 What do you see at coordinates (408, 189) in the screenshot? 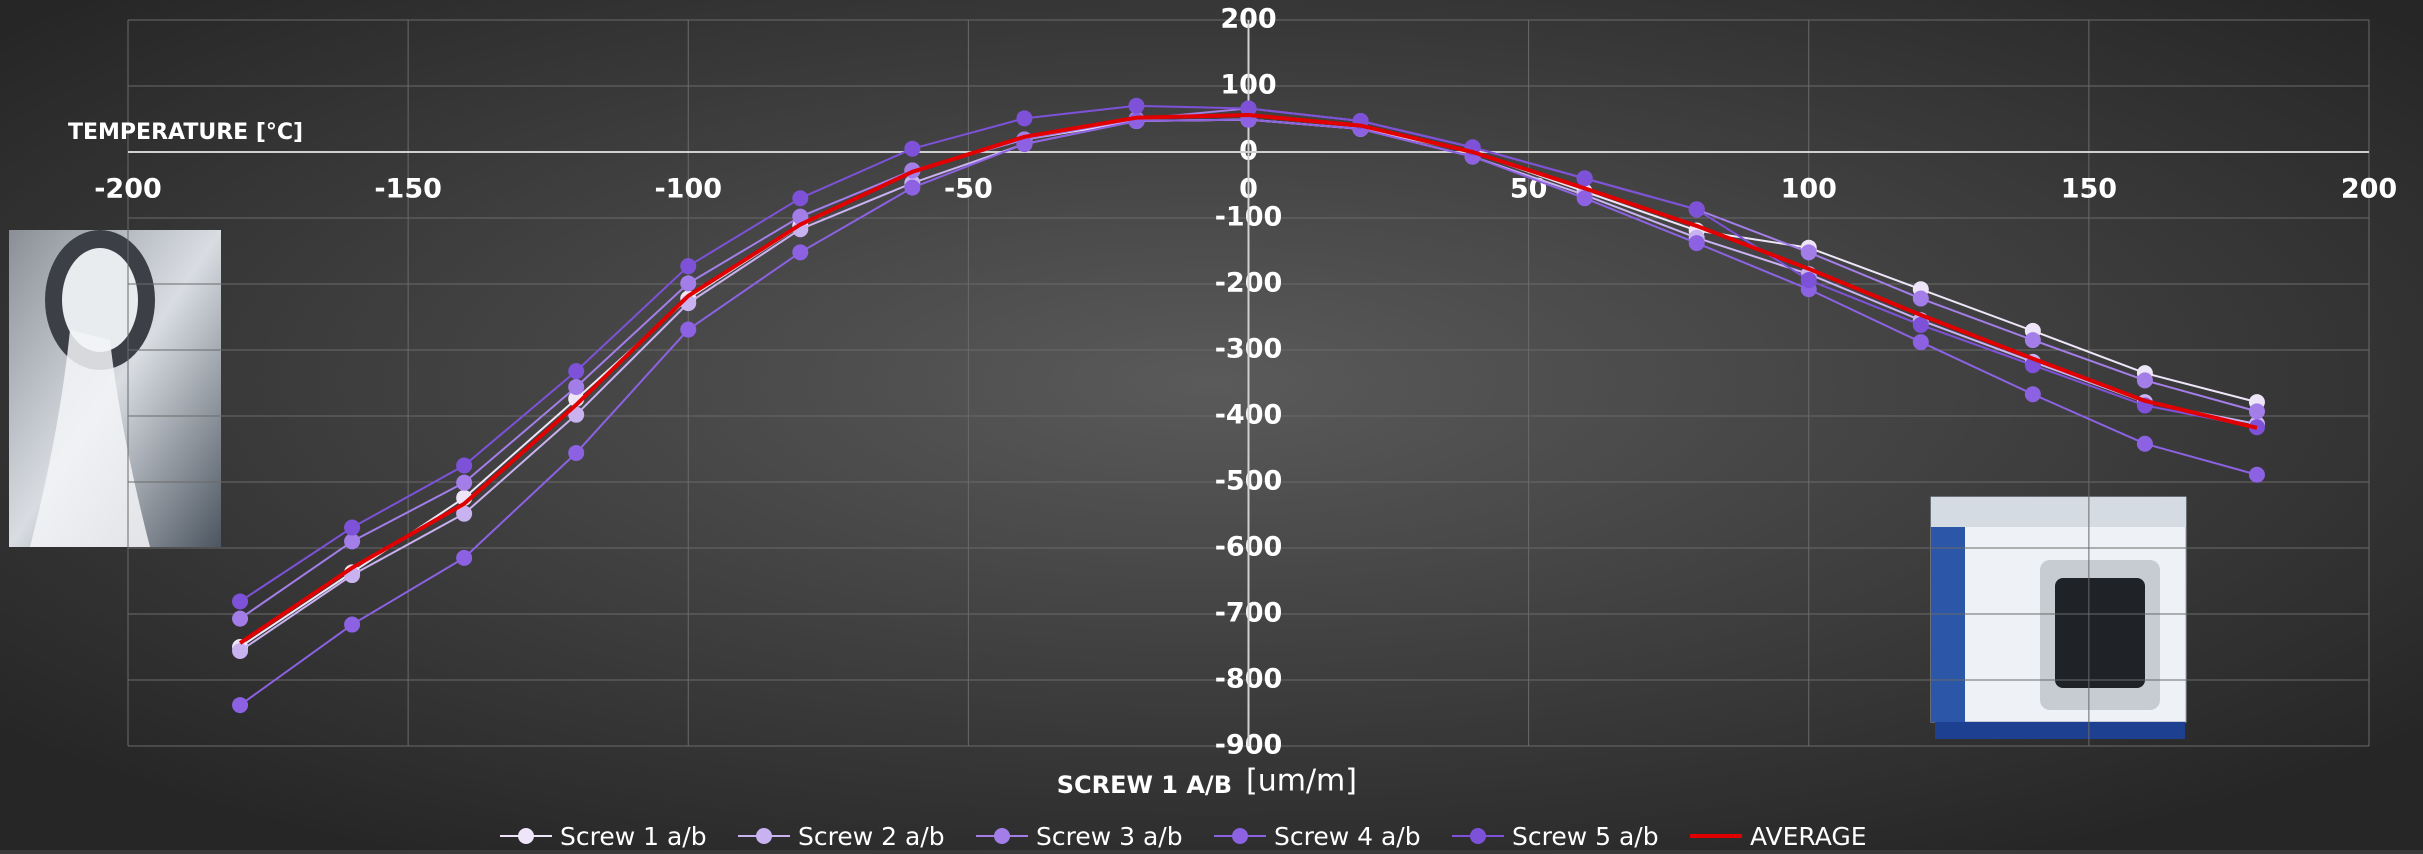
I see `x-tick-label: -150` at bounding box center [408, 189].